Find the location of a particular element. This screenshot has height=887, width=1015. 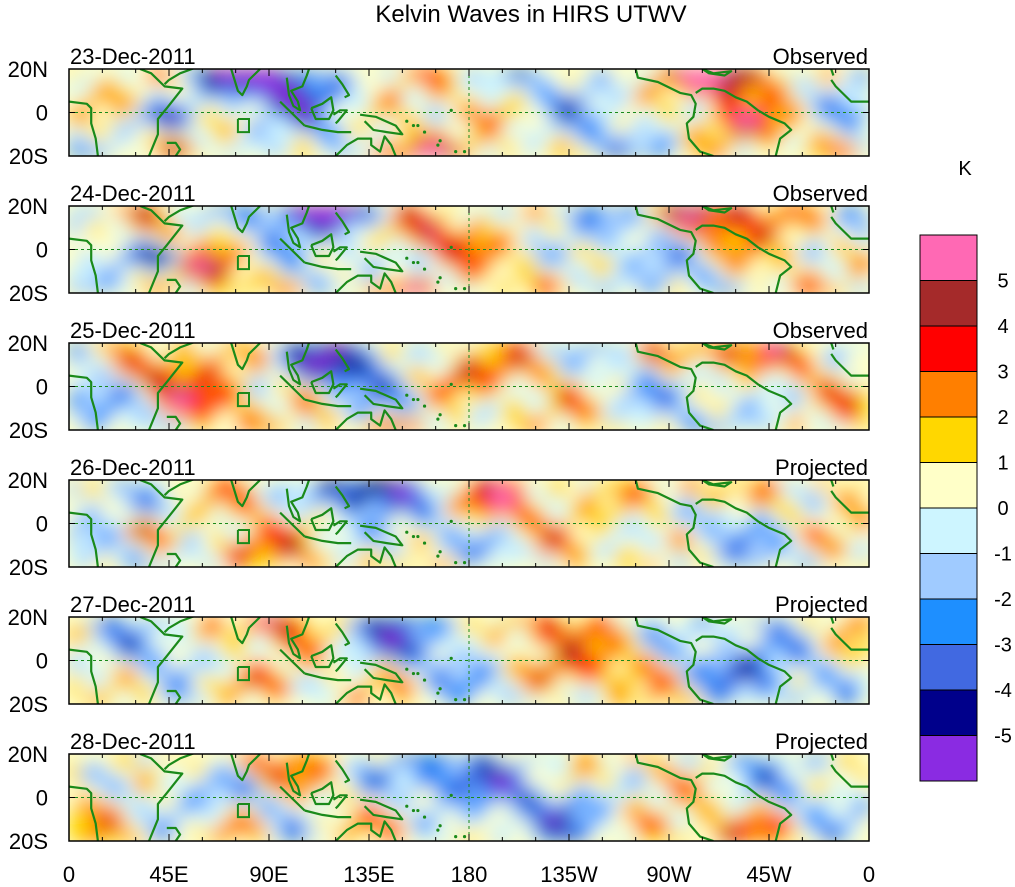

map-panel: 25-Dec-2011 Observed 20N 0 20S is located at coordinates (439, 380).